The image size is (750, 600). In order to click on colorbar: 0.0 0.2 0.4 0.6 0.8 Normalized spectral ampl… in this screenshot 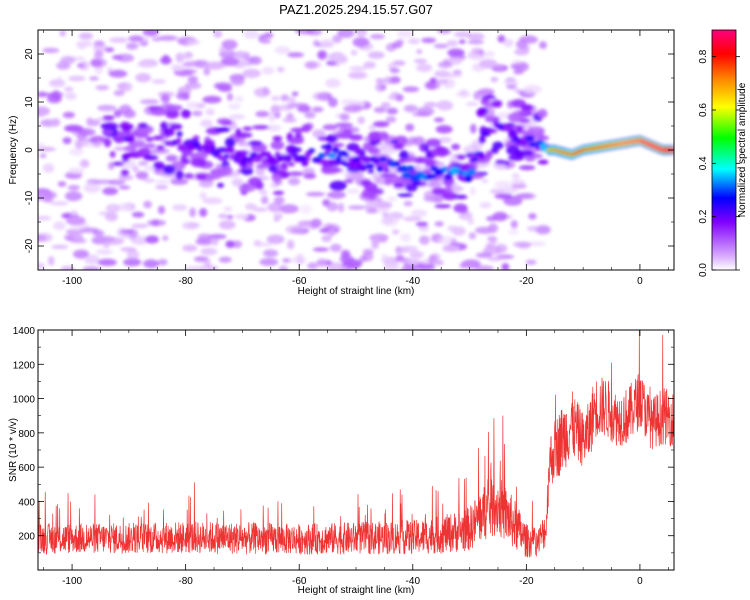, I will do `click(723, 153)`.